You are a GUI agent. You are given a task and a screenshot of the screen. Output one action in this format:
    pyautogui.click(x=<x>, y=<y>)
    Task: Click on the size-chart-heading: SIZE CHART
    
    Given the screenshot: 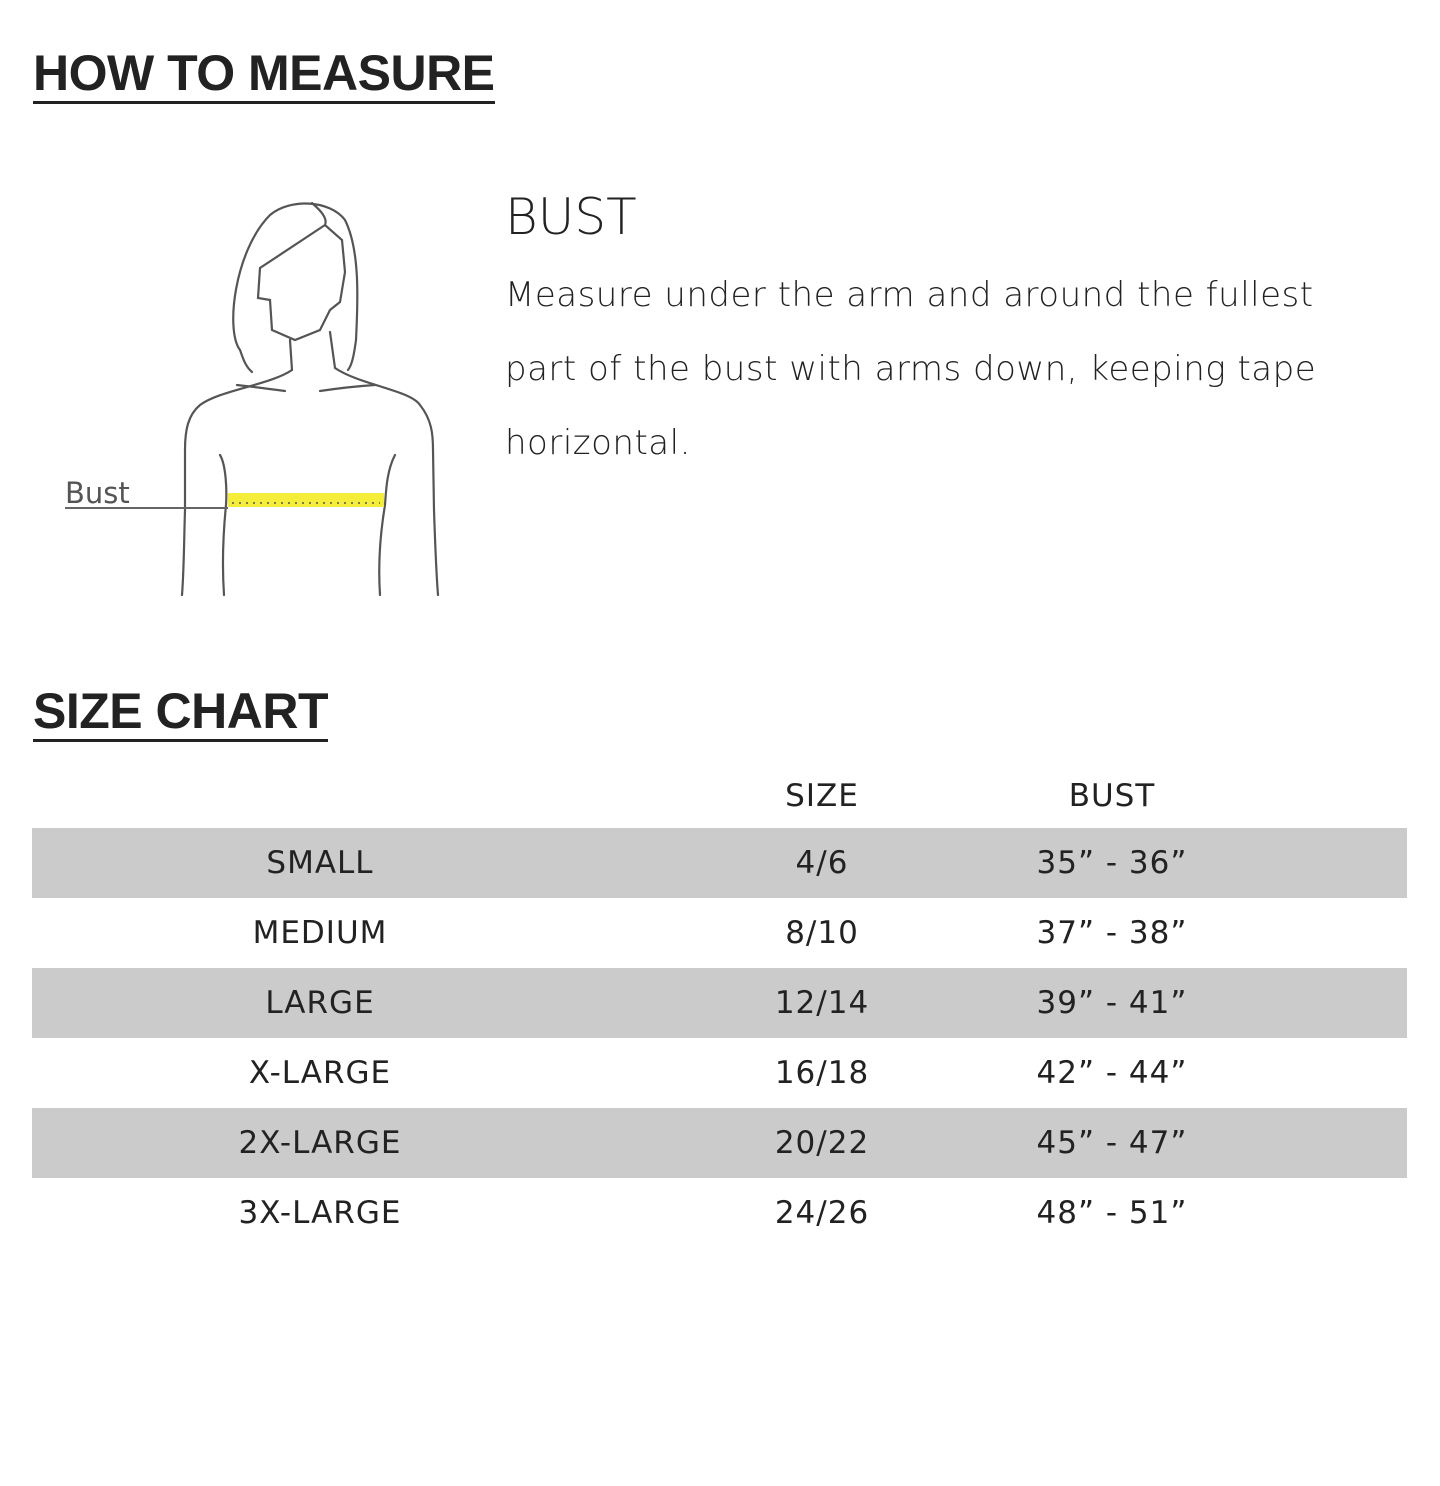 What is the action you would take?
    pyautogui.click(x=181, y=714)
    